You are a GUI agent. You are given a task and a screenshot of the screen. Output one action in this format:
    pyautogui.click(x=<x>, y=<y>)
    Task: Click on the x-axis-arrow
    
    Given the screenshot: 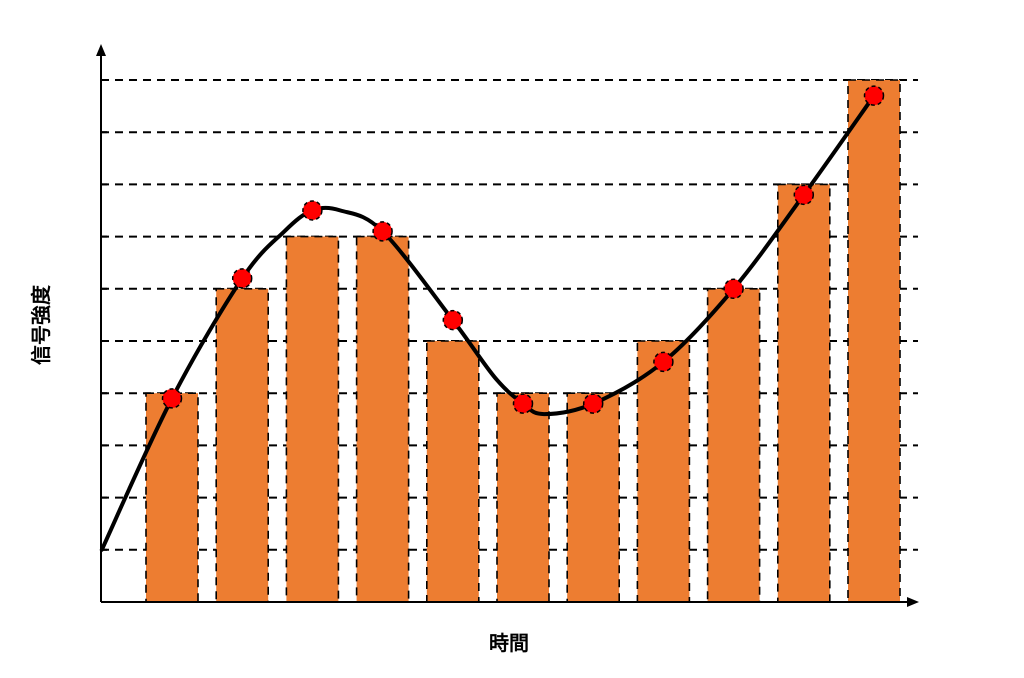 What is the action you would take?
    pyautogui.click(x=913, y=602)
    